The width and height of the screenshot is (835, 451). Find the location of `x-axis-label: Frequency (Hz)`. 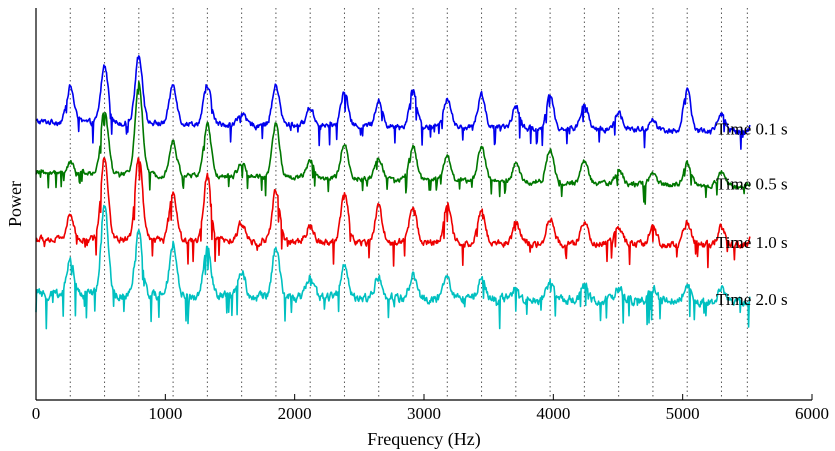

x-axis-label: Frequency (Hz) is located at coordinates (423, 439).